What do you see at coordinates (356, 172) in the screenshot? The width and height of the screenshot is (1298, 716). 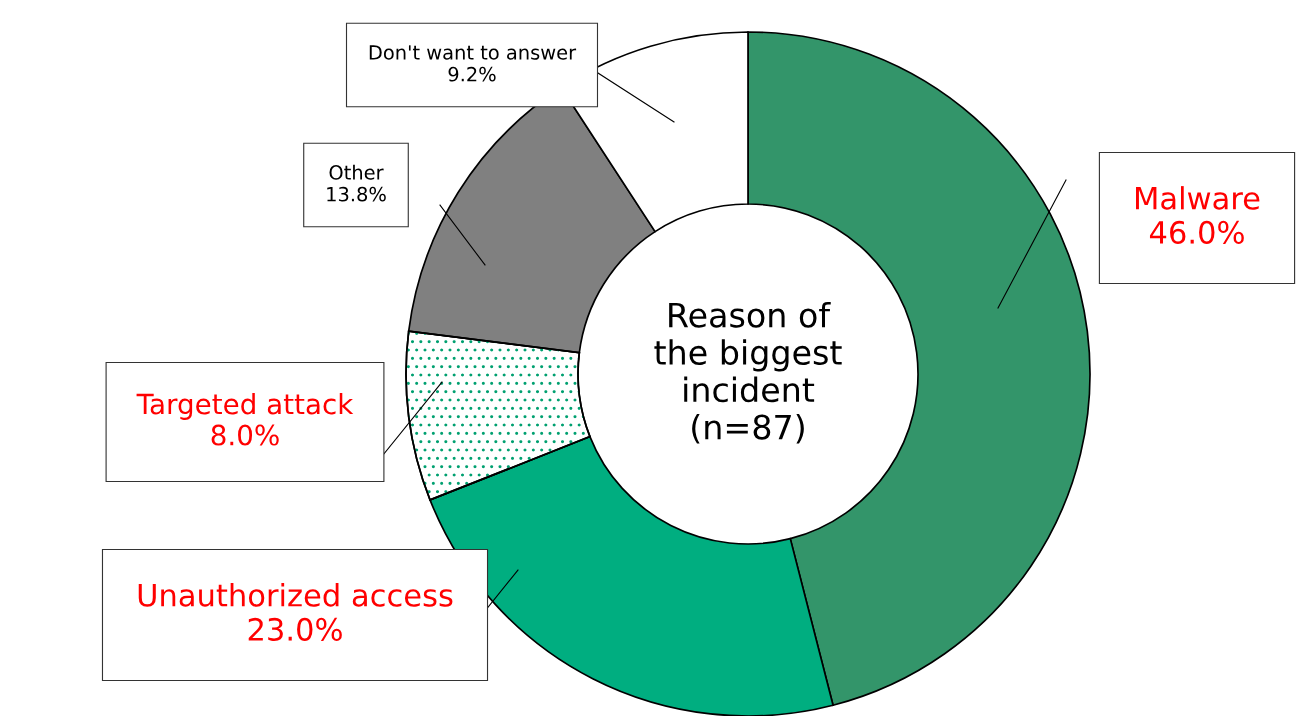 I see `slice-label: Other` at bounding box center [356, 172].